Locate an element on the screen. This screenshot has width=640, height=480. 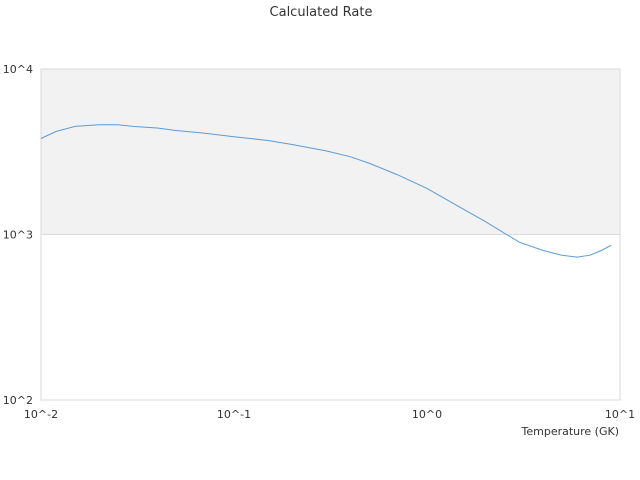
x-tick-label: 10^-1 is located at coordinates (234, 414).